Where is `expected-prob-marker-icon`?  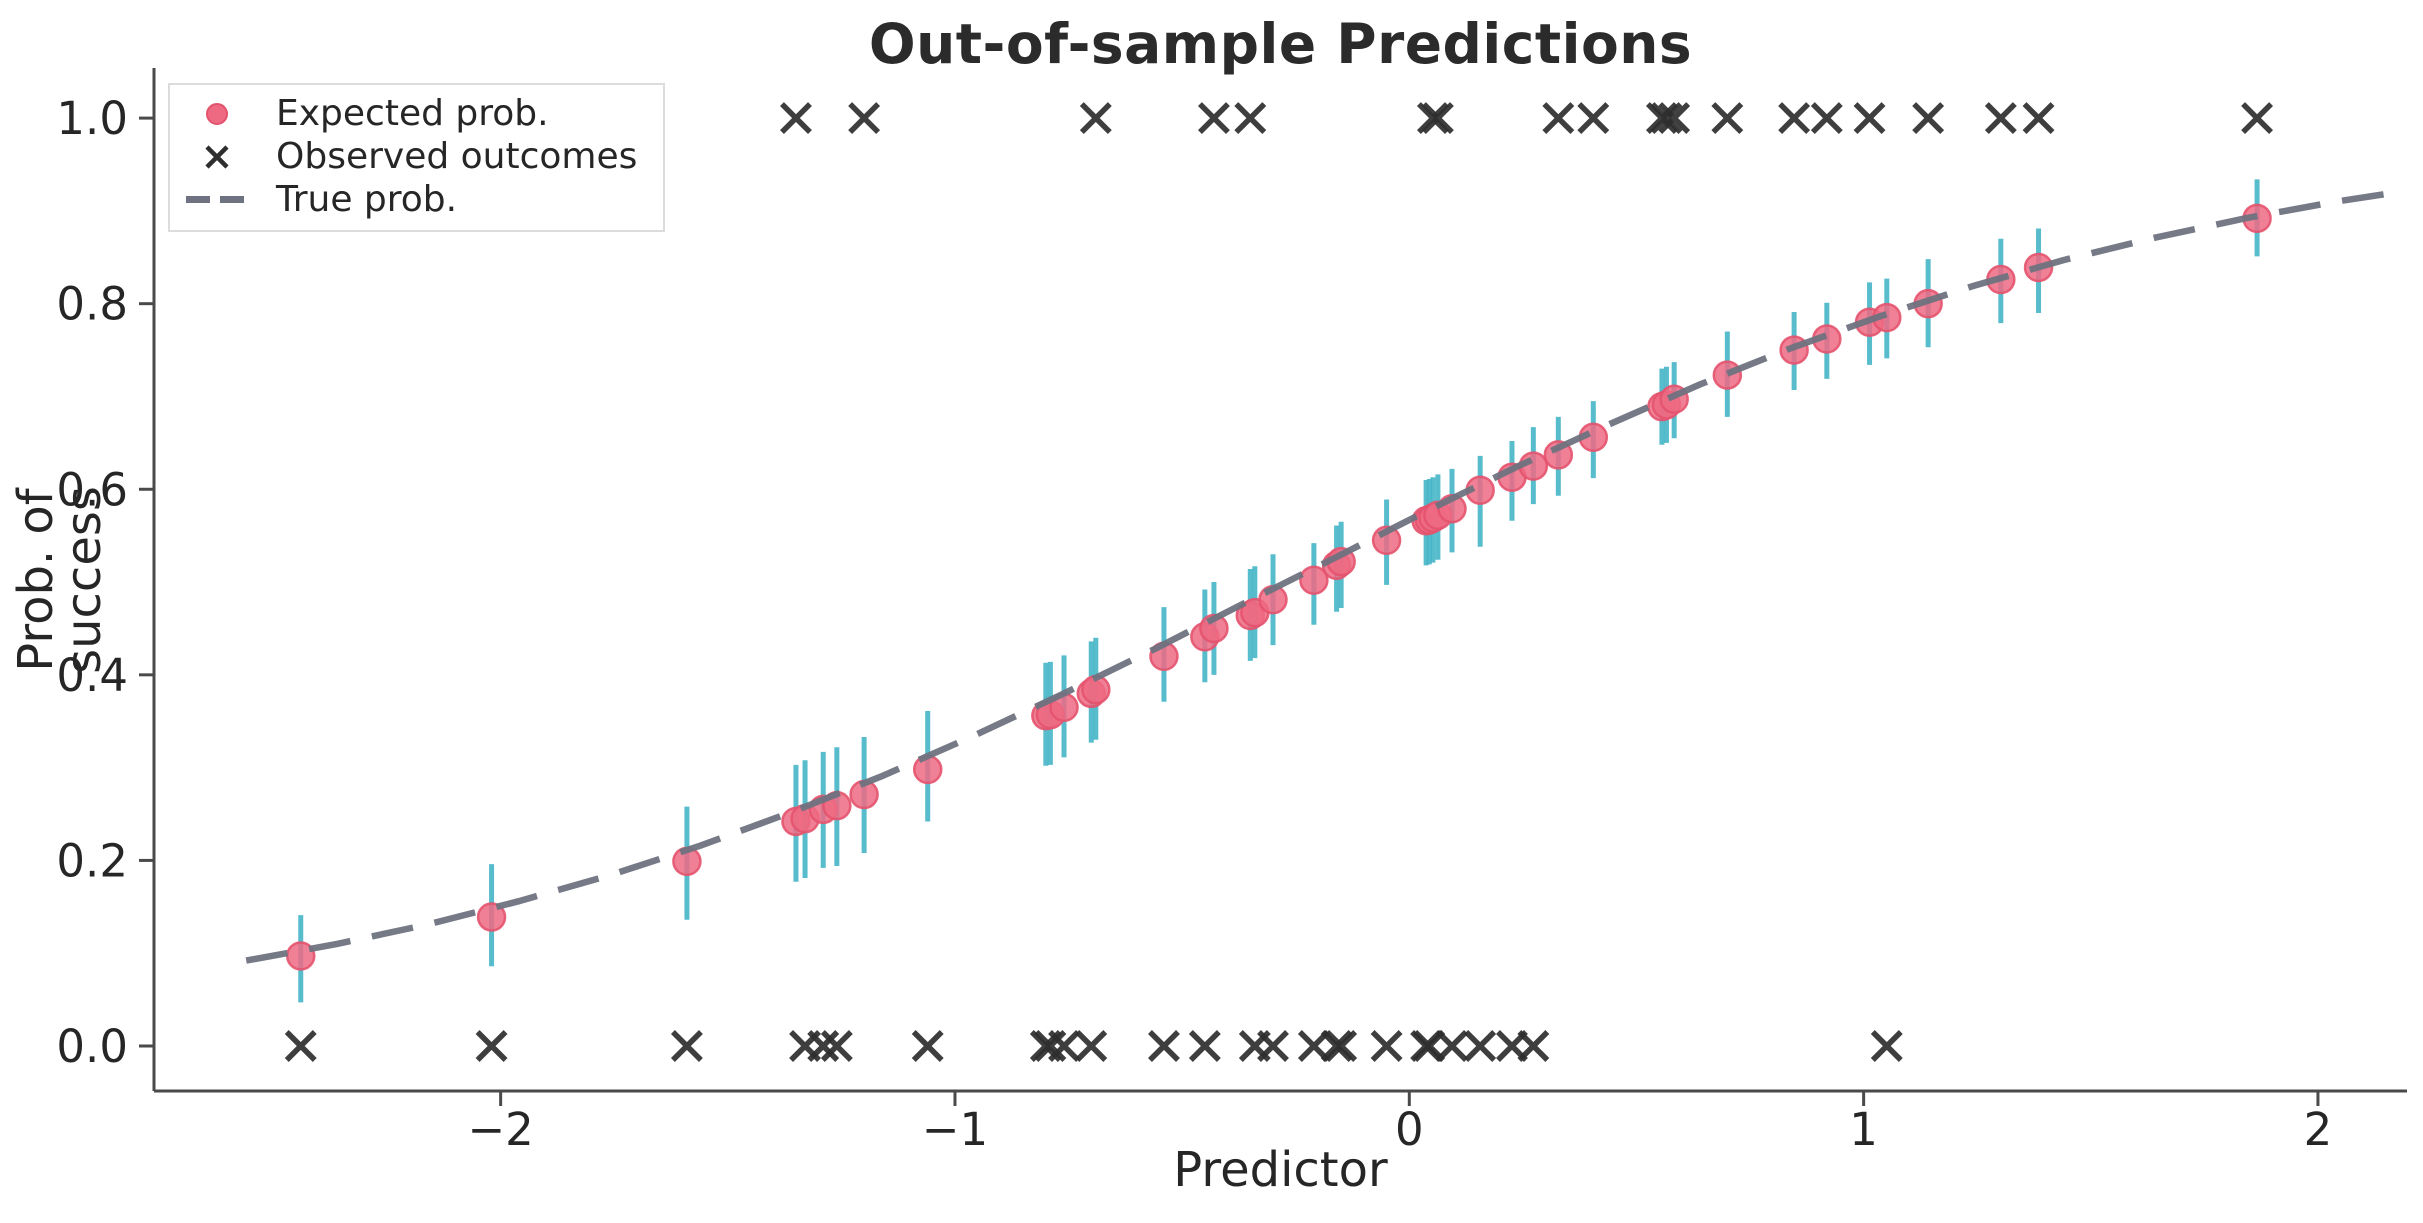 expected-prob-marker-icon is located at coordinates (217, 113).